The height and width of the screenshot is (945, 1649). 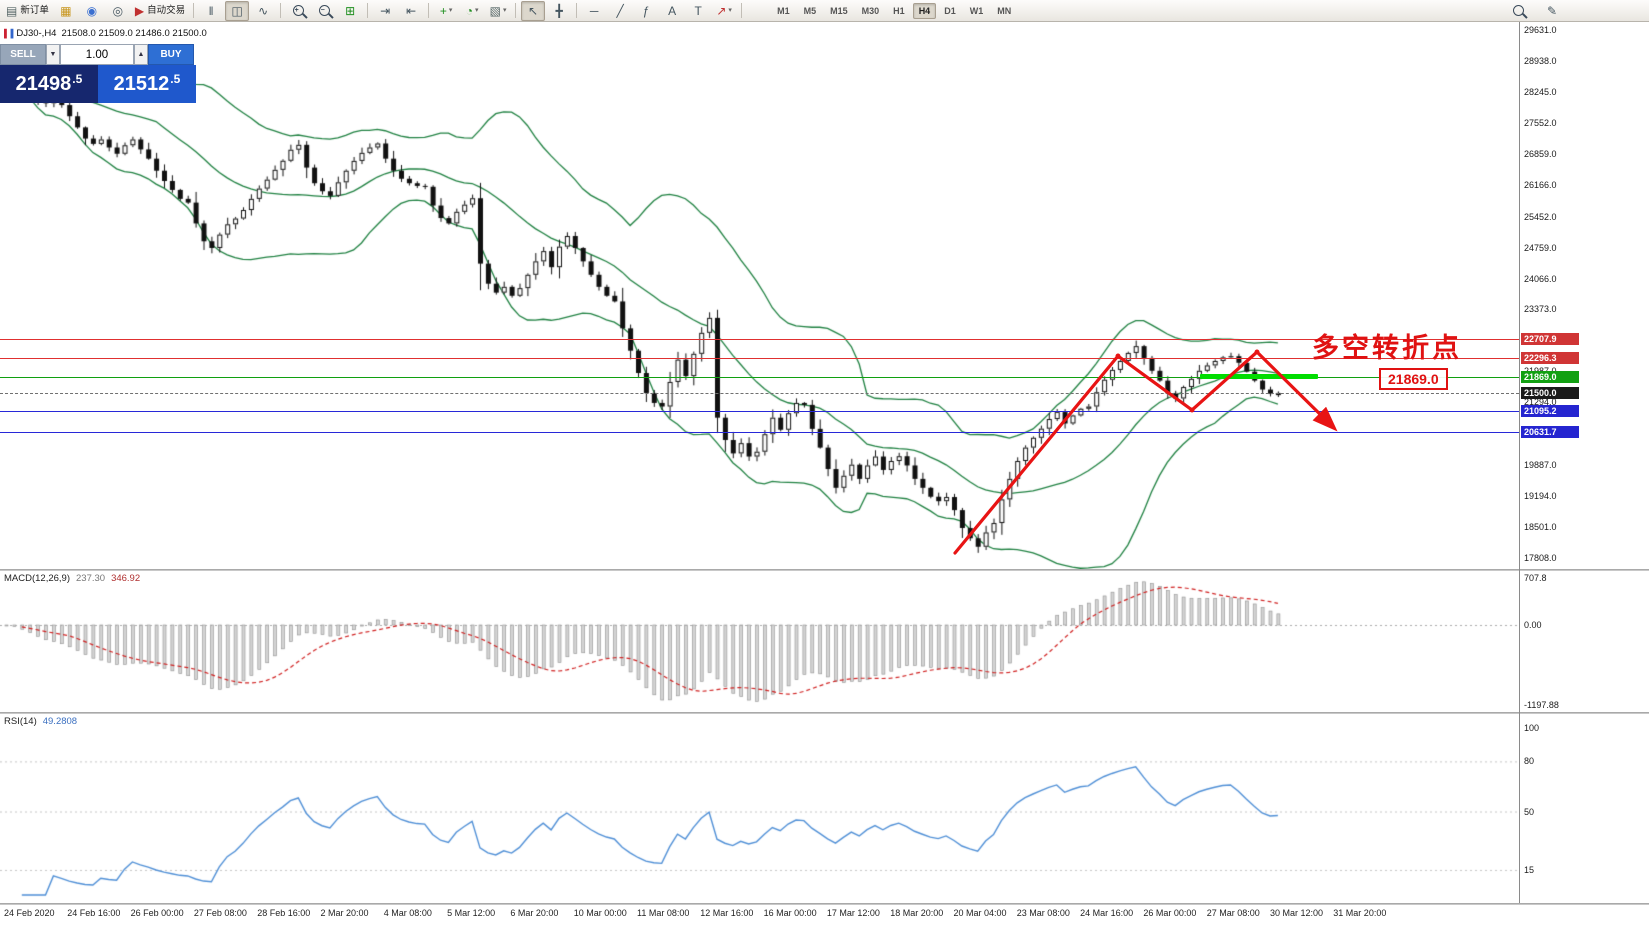 What do you see at coordinates (469, 10) in the screenshot?
I see `periods-icon: ◔` at bounding box center [469, 10].